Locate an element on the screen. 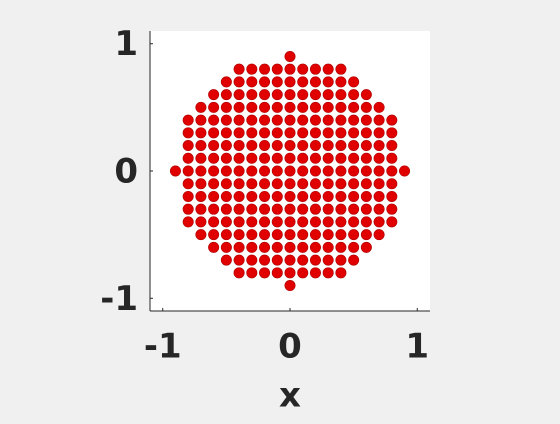 The image size is (560, 424). y-tick-label: -1 is located at coordinates (119, 299).